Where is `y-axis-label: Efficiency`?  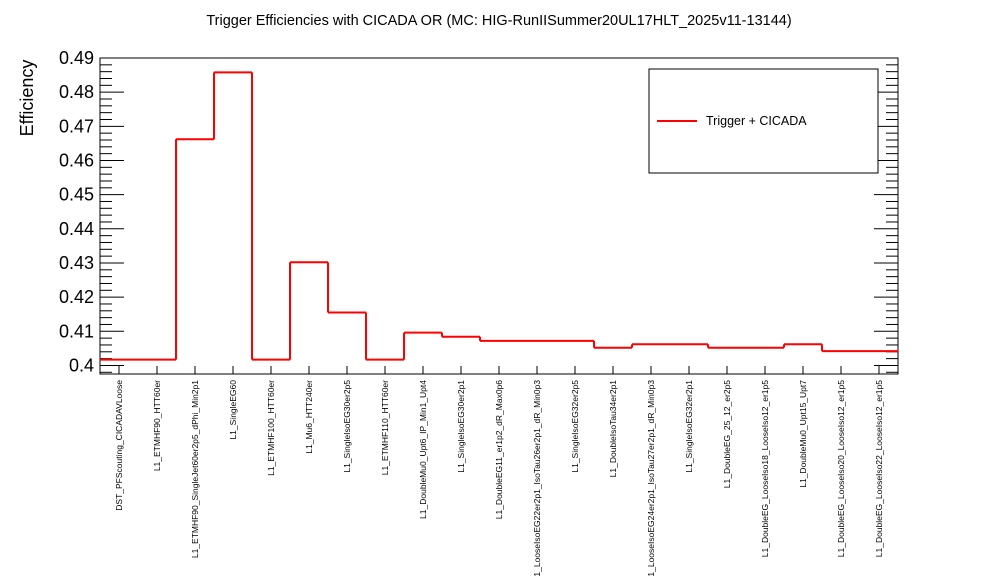 y-axis-label: Efficiency is located at coordinates (27, 98).